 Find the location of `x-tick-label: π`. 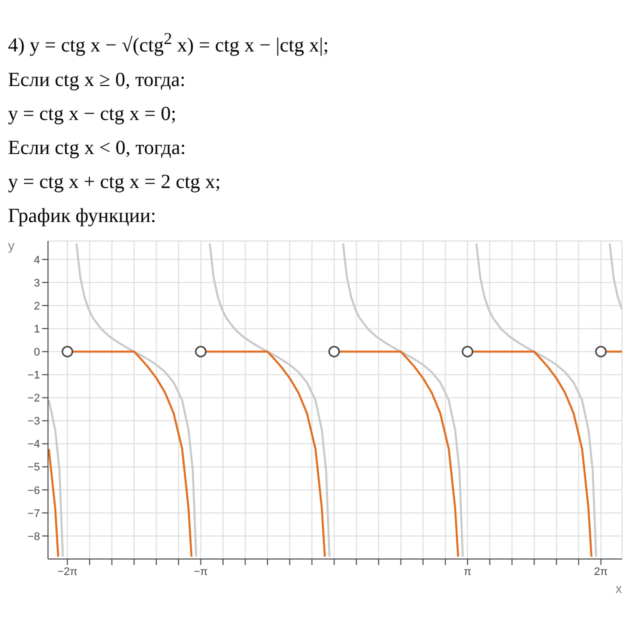

x-tick-label: π is located at coordinates (468, 571).